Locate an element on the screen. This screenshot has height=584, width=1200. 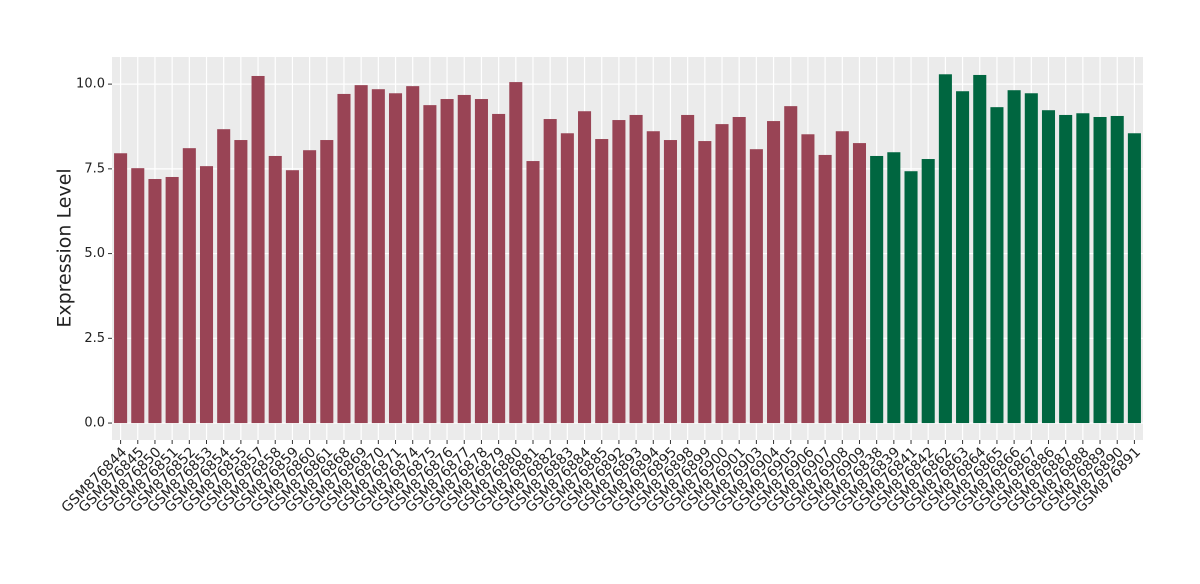
y-tick-label: 0.0 is located at coordinates (94, 423).